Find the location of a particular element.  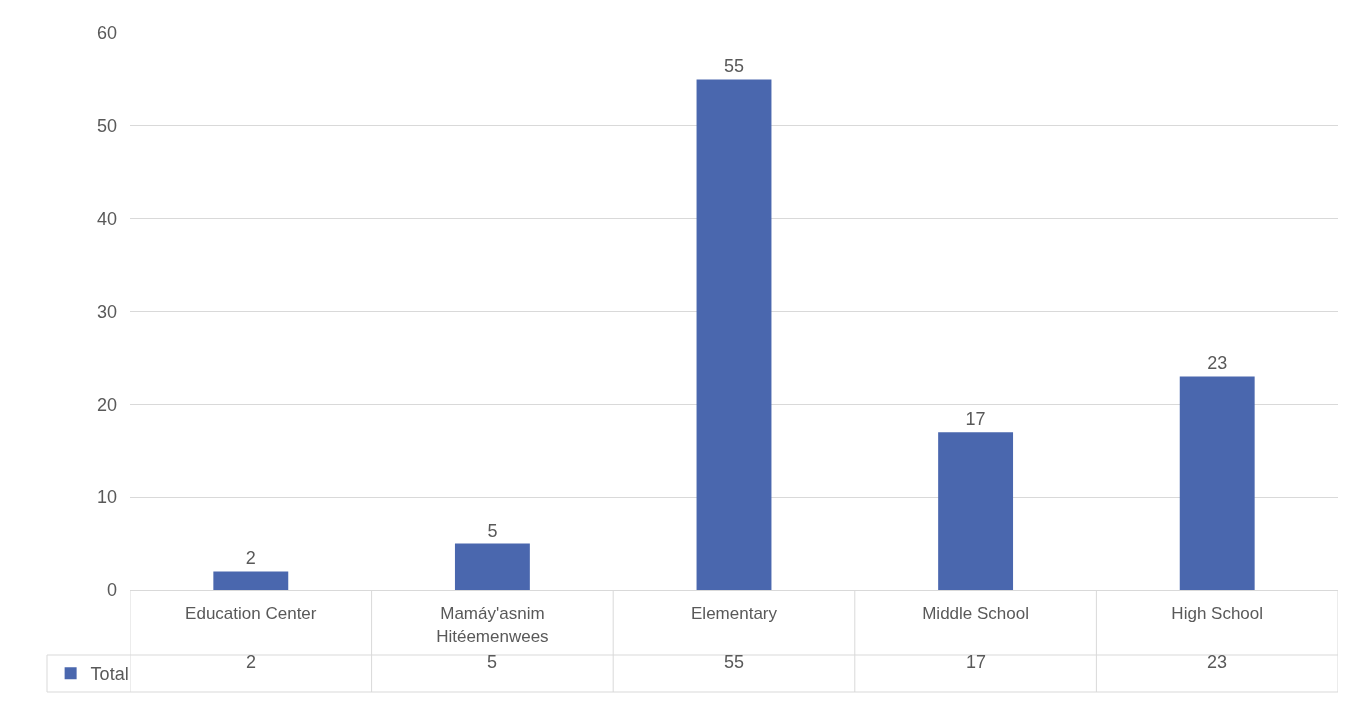

text: 55 is located at coordinates (734, 662).